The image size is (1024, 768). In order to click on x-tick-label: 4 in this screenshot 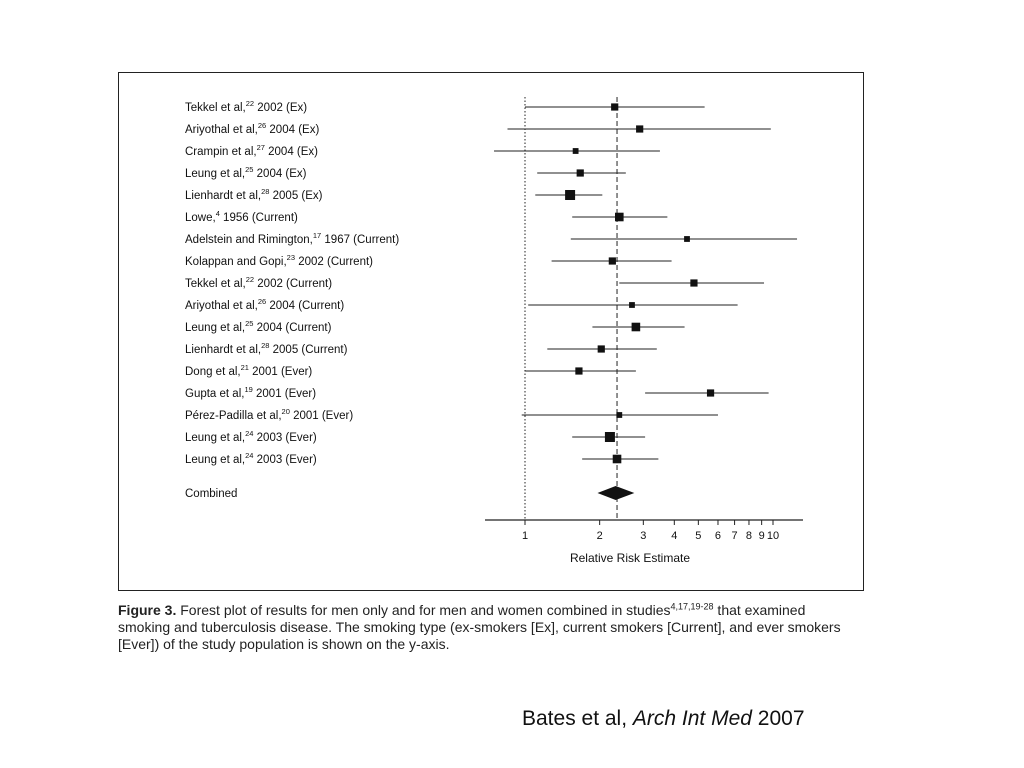, I will do `click(674, 536)`.